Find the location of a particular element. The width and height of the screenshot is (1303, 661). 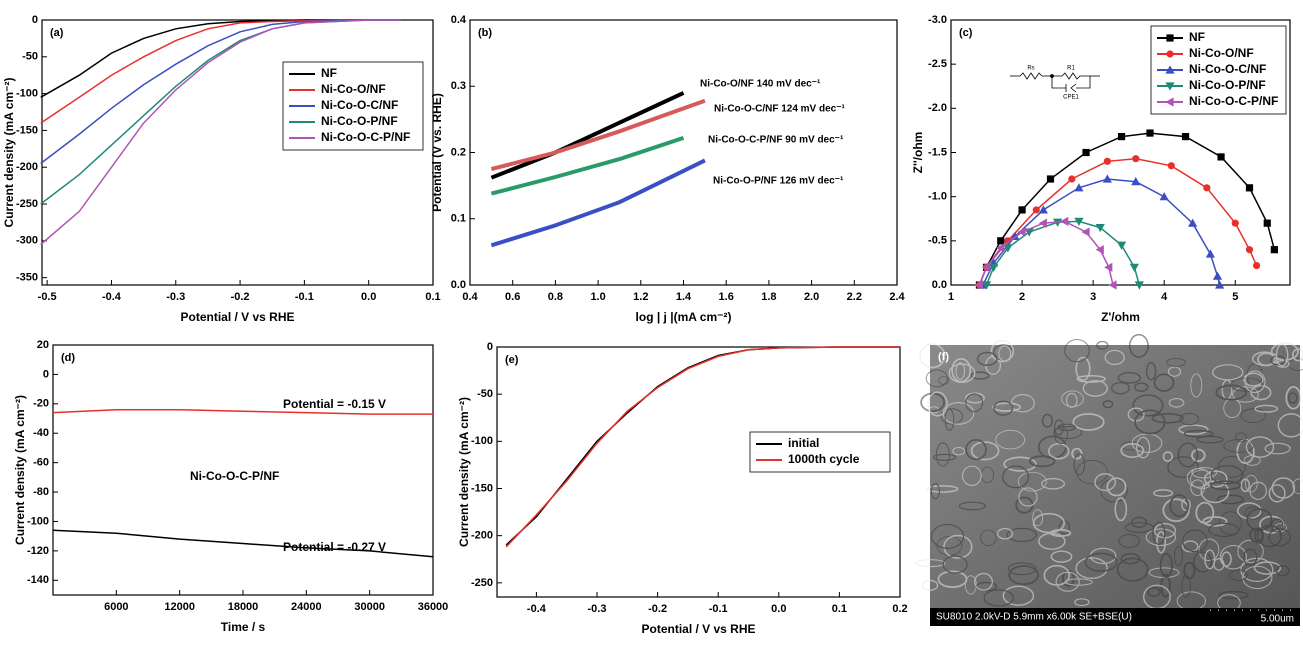

x-tick-label: 30000 is located at coordinates (369, 607).